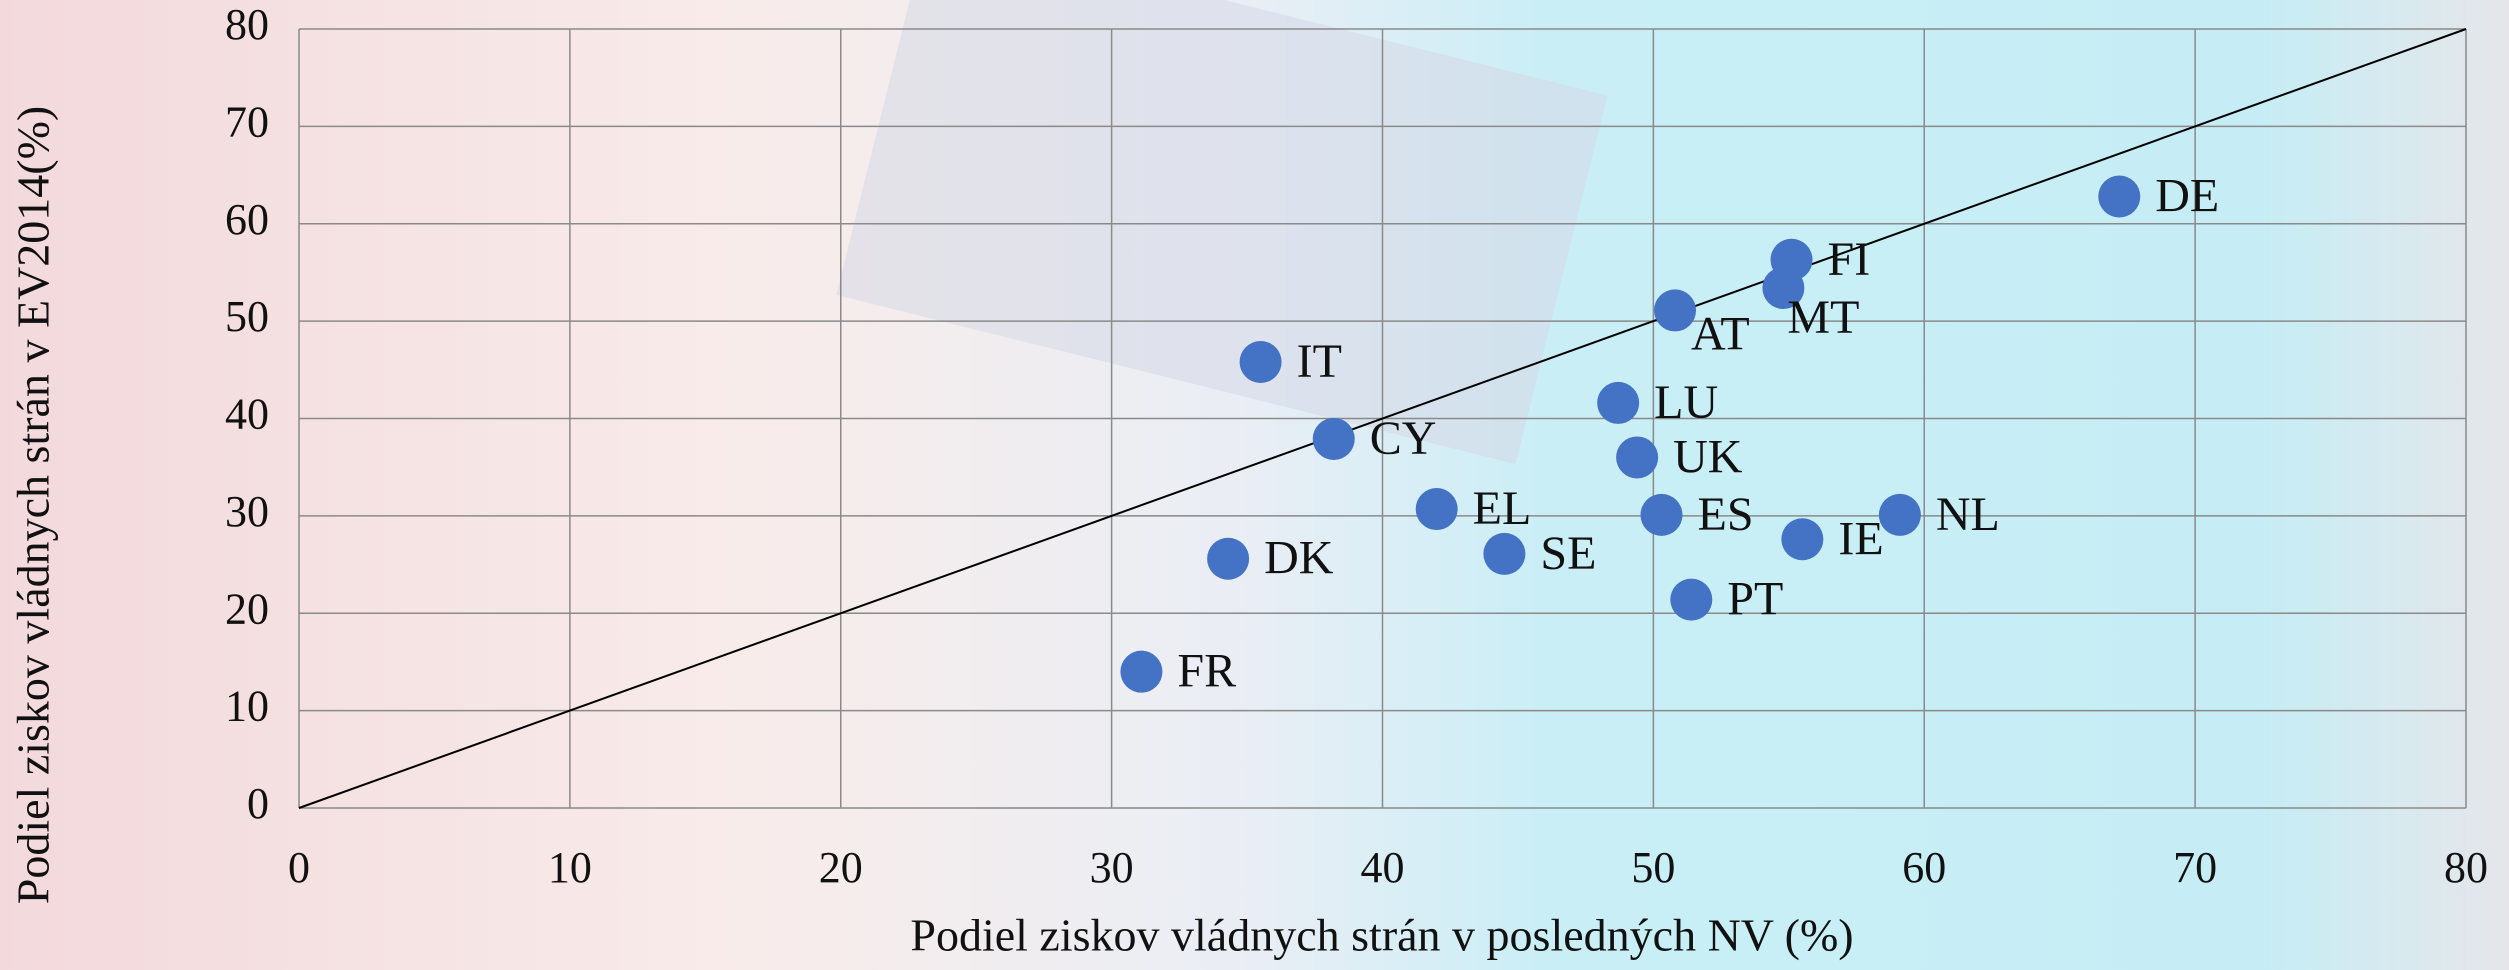 This screenshot has height=970, width=2509. What do you see at coordinates (1403, 438) in the screenshot?
I see `point-label: CY` at bounding box center [1403, 438].